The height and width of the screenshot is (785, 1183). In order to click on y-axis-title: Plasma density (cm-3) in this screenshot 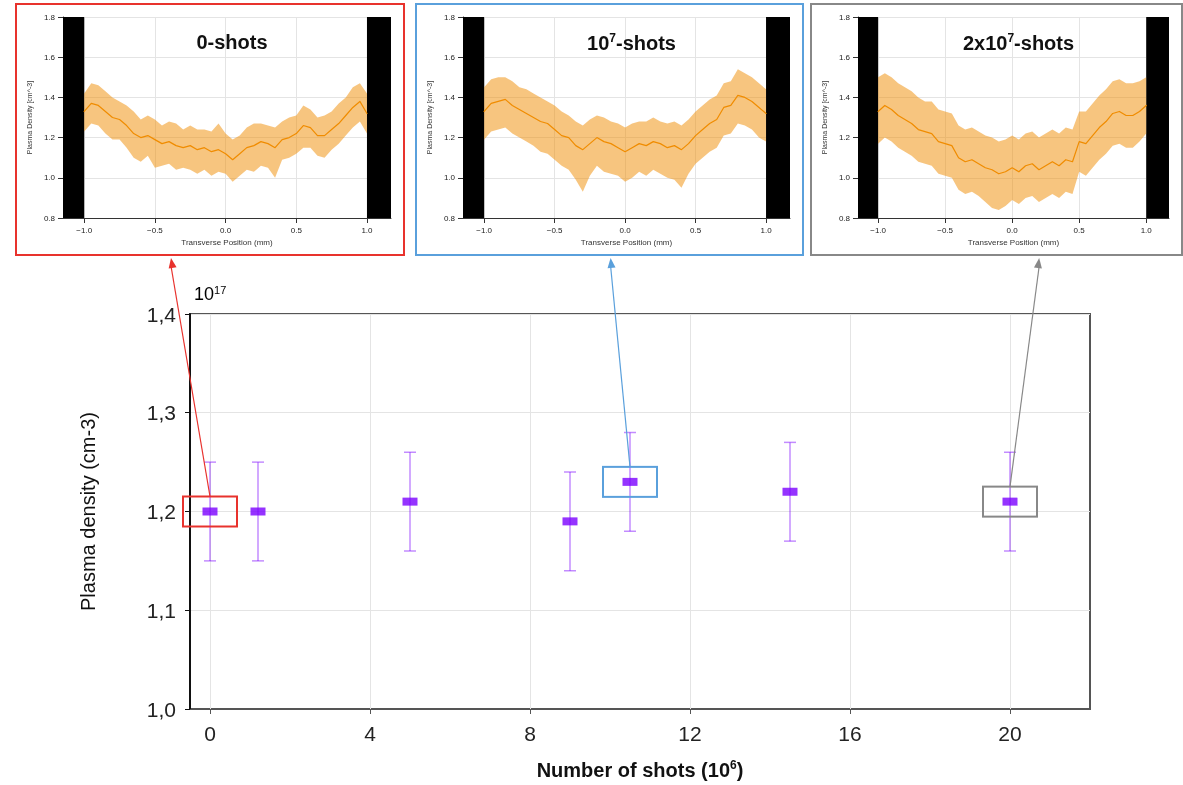, I will do `click(88, 511)`.